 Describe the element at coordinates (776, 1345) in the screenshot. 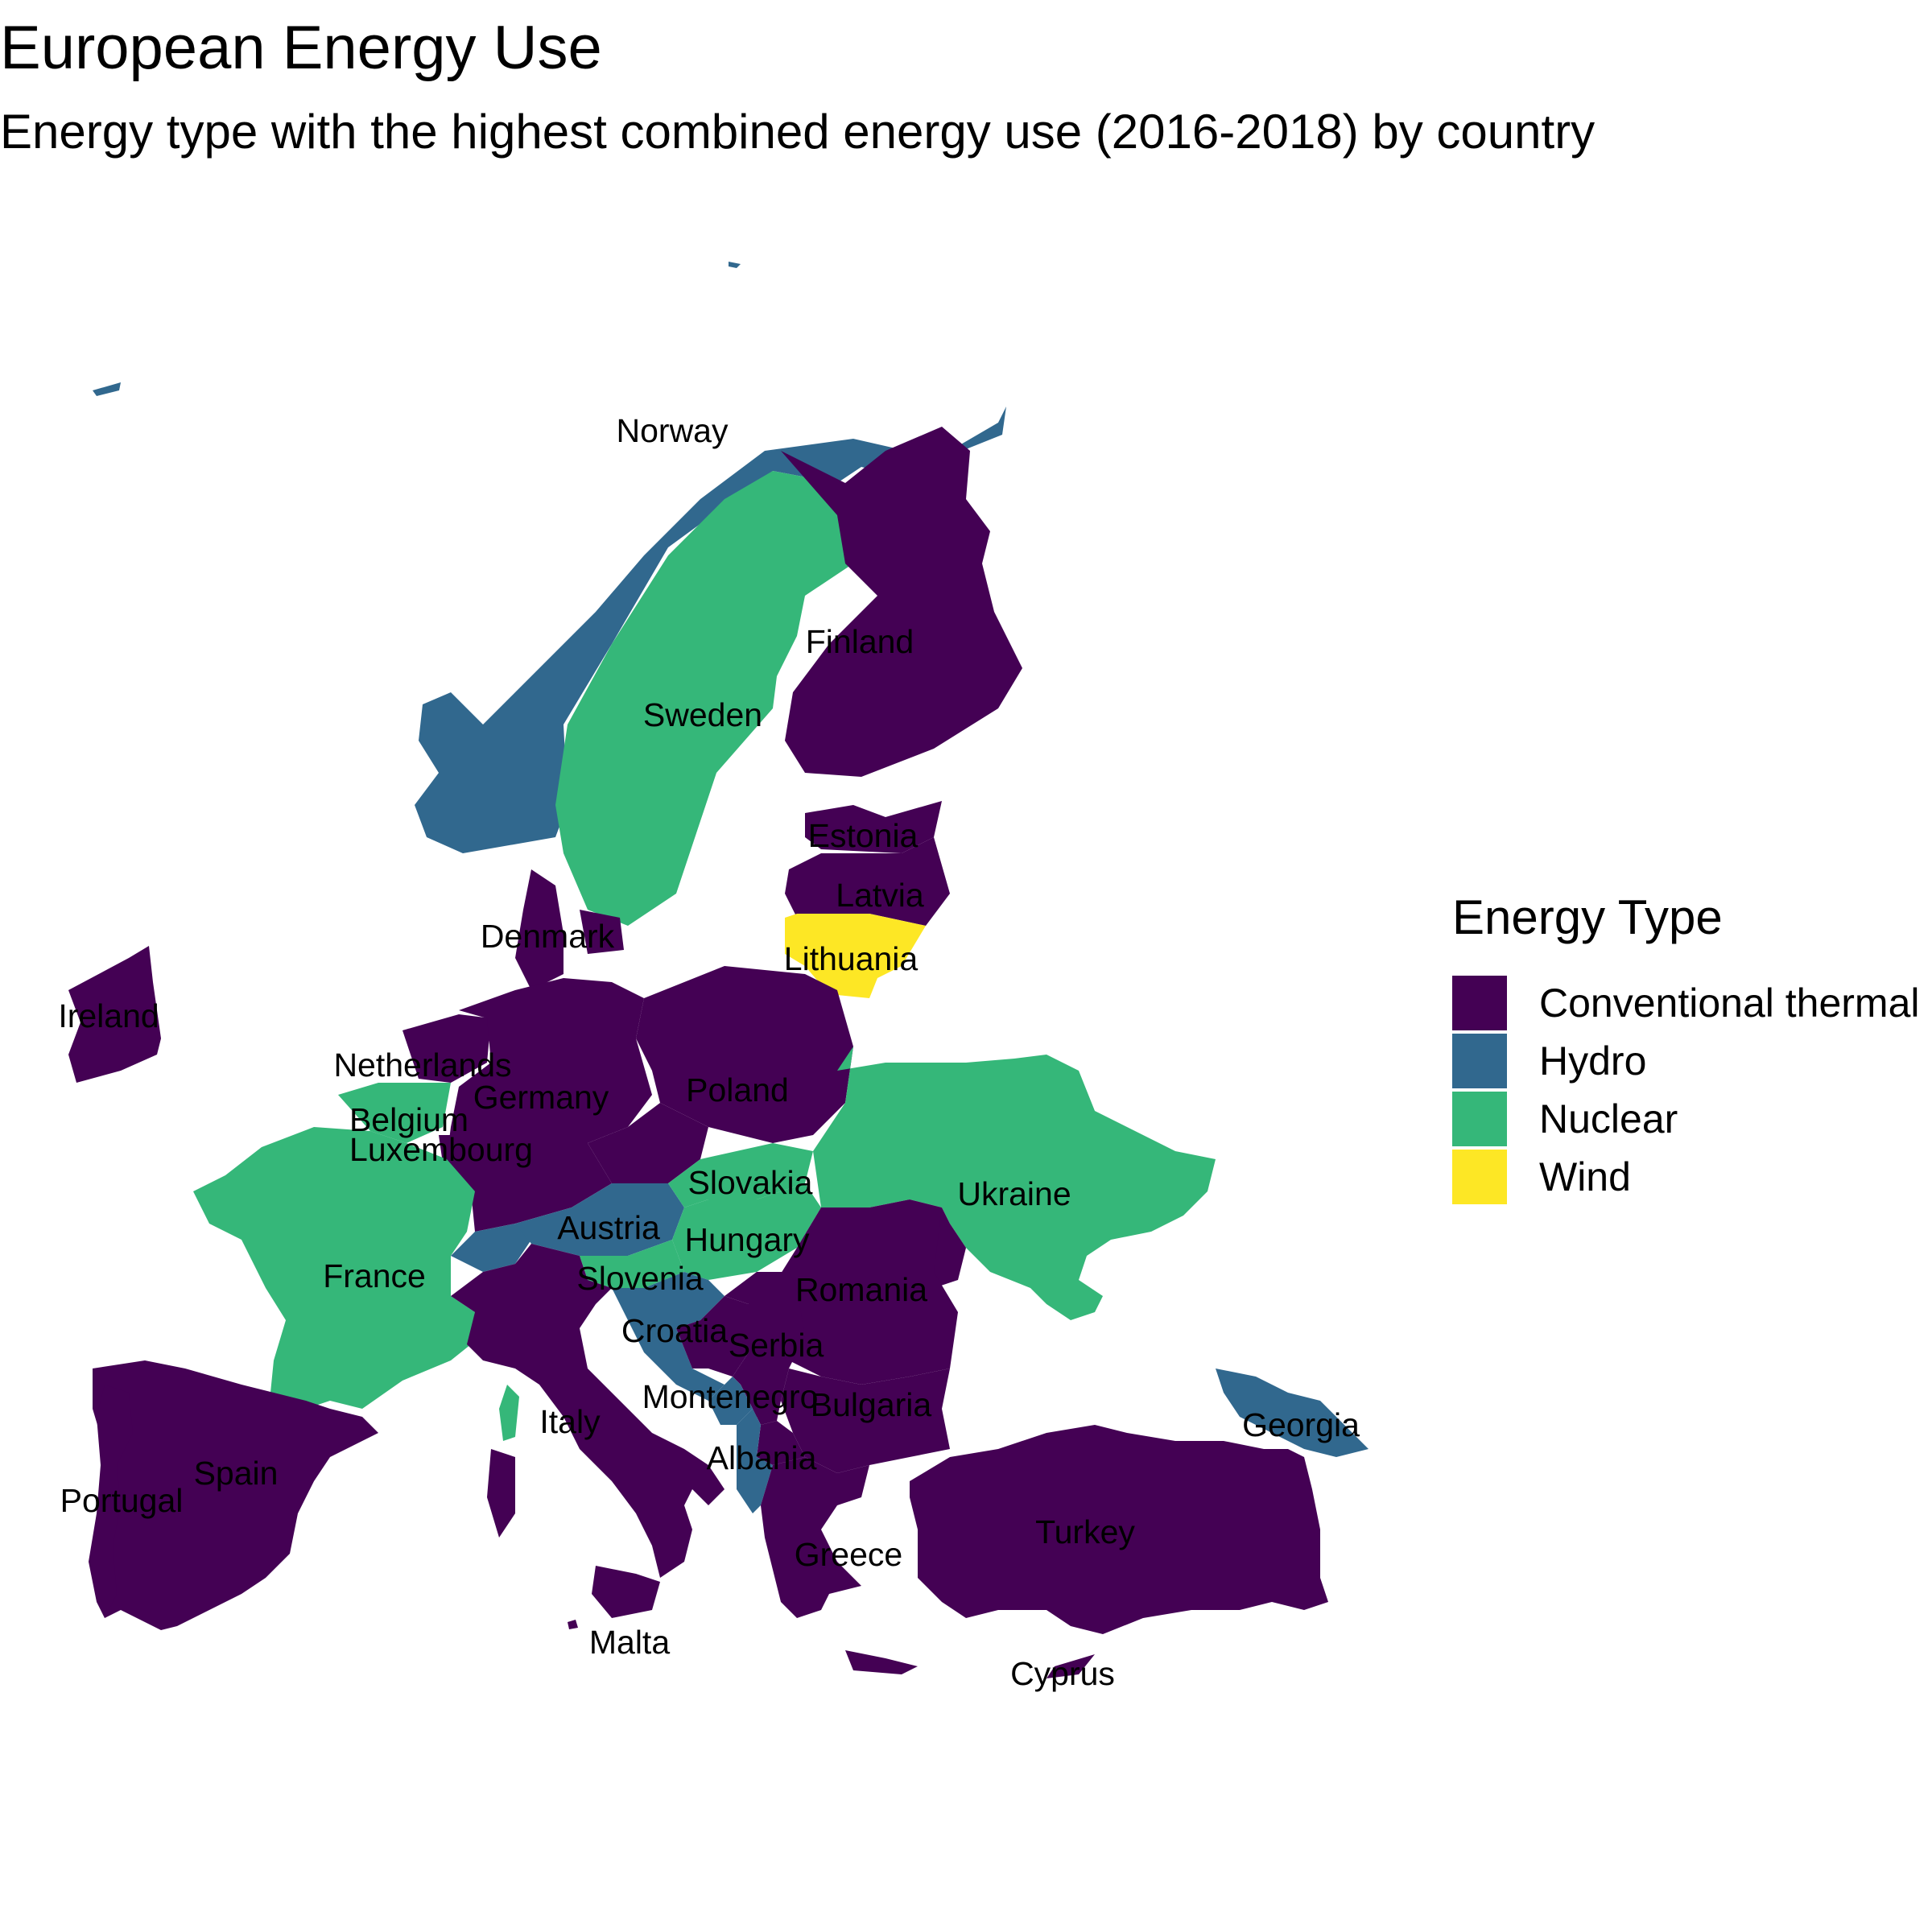

I see `country-label-serbia: Serbia` at that location.